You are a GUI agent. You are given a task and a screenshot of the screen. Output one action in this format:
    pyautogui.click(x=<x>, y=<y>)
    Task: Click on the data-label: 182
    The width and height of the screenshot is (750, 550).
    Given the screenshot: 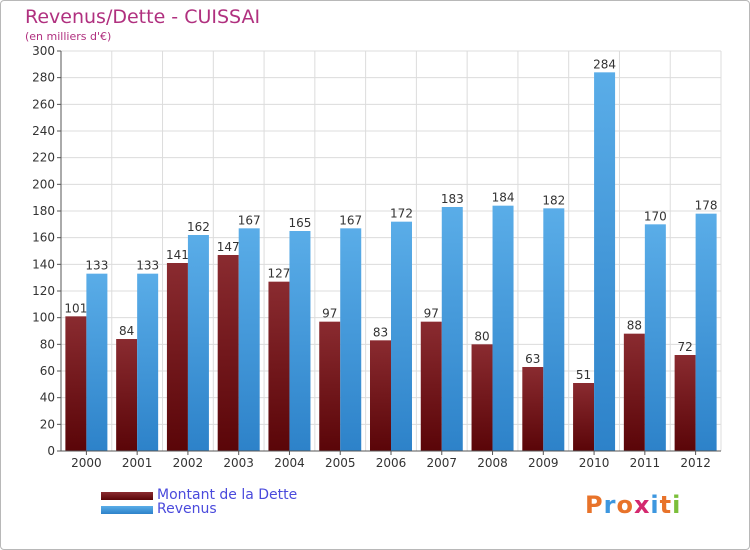 What is the action you would take?
    pyautogui.click(x=553, y=200)
    